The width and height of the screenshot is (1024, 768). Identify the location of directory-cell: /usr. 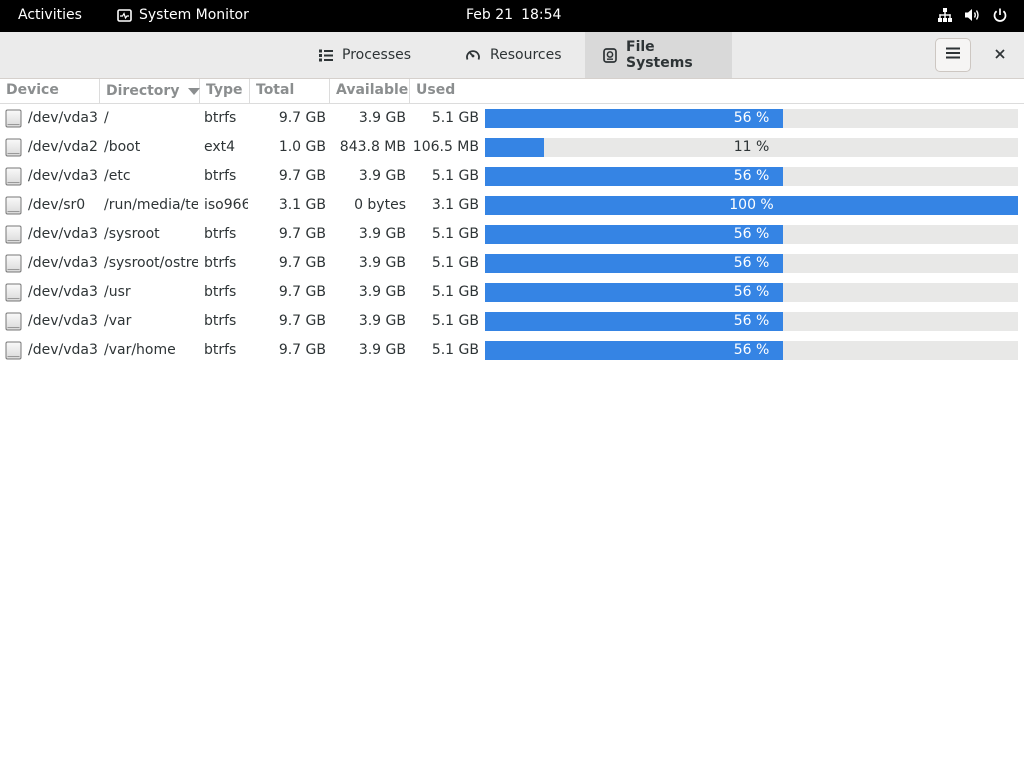
(117, 292).